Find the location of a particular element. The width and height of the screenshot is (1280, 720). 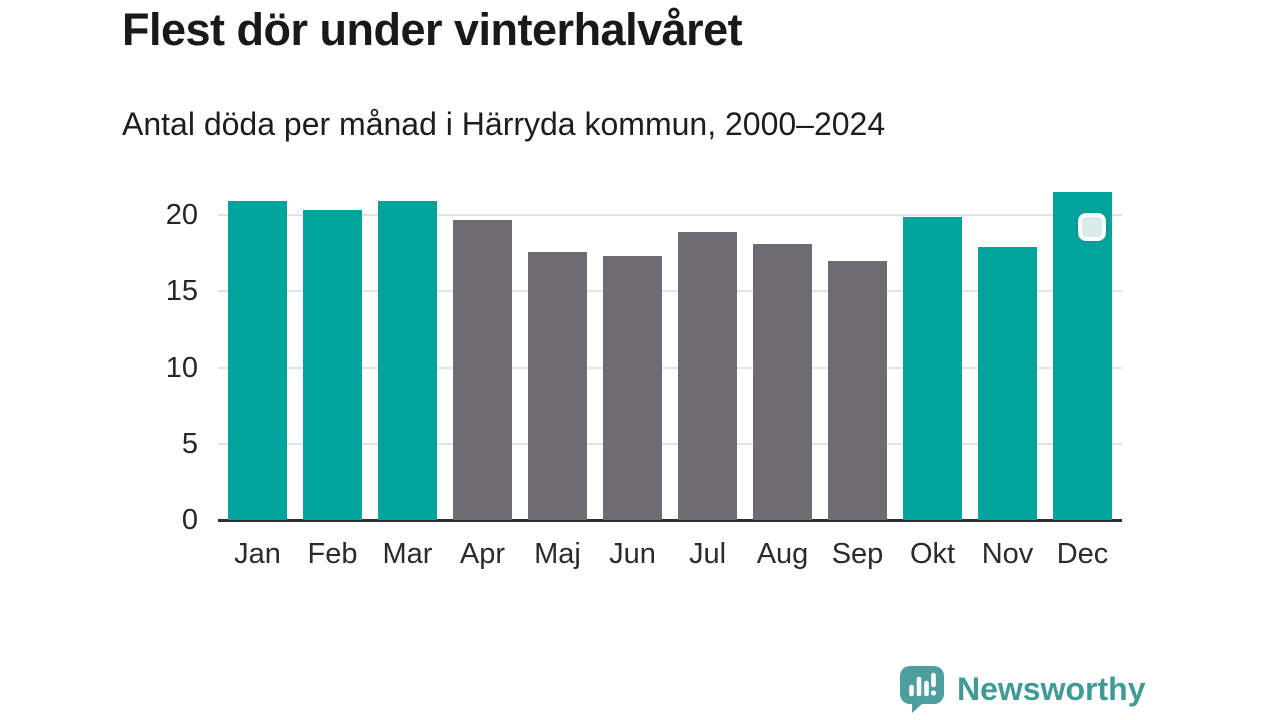

y-tick-label-0: 0 is located at coordinates (189, 520).